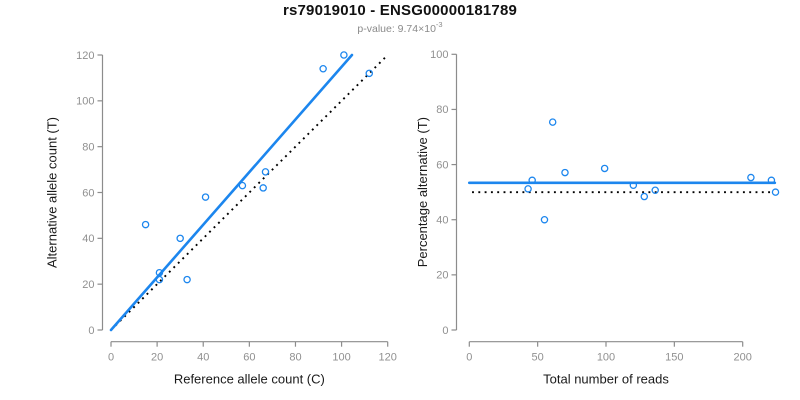  I want to click on p-value-text: p-value: 9.74×10, so click(396, 29).